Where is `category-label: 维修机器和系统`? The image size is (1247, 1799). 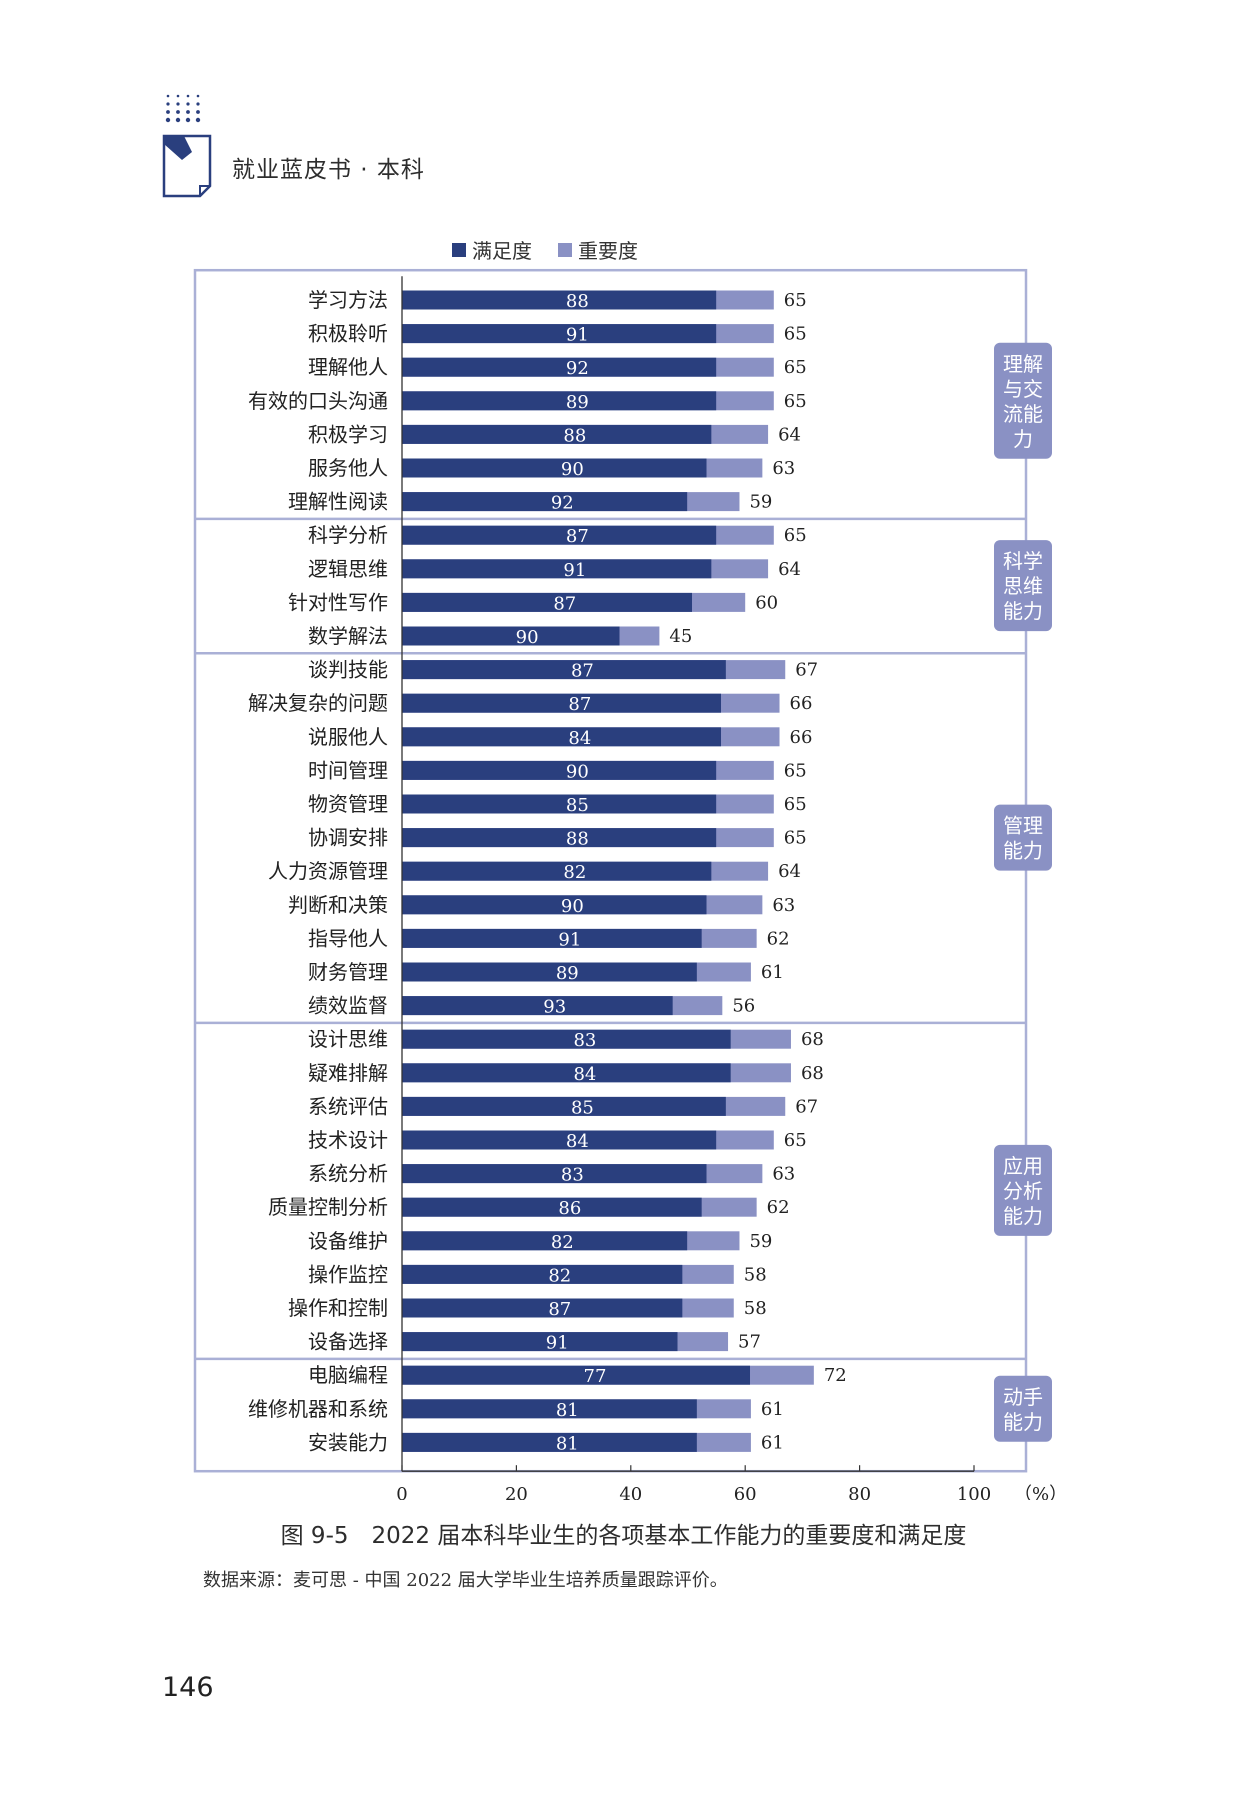
category-label: 维修机器和系统 is located at coordinates (318, 1409).